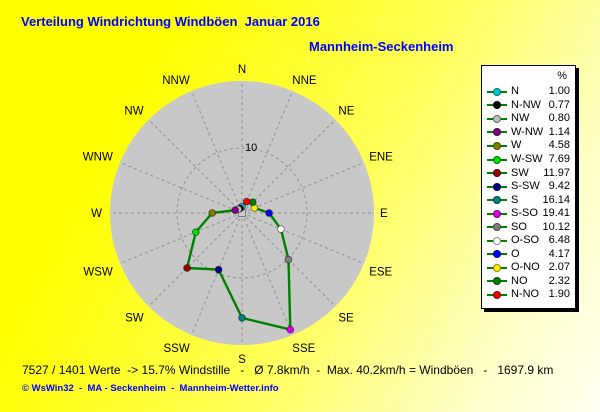 The image size is (600, 412). Describe the element at coordinates (181, 238) in the screenshot. I see `grid-spoke-WSW` at that location.